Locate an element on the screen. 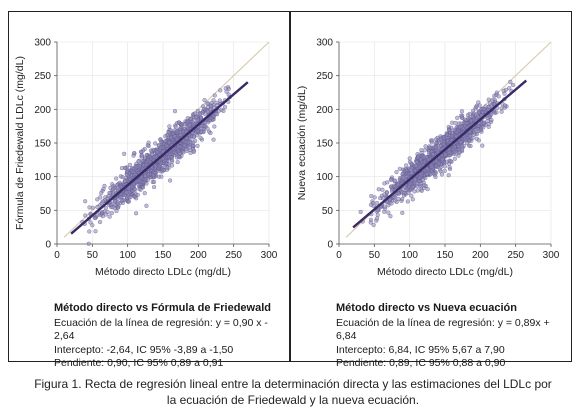 The image size is (586, 413). y-tick-label: 300 is located at coordinates (42, 43).